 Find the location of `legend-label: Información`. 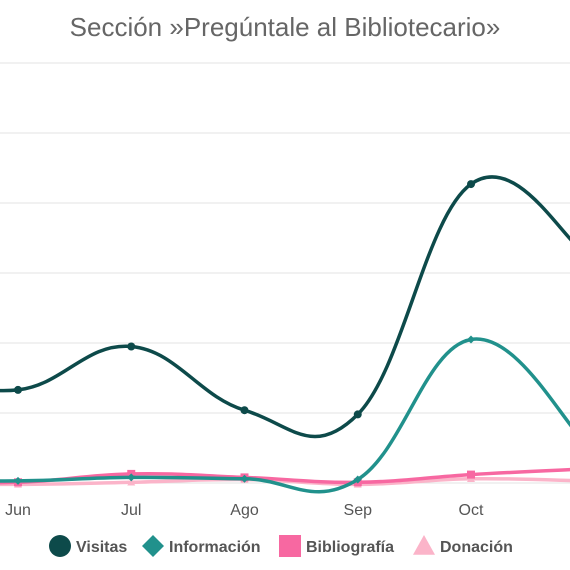

legend-label: Información is located at coordinates (215, 547).